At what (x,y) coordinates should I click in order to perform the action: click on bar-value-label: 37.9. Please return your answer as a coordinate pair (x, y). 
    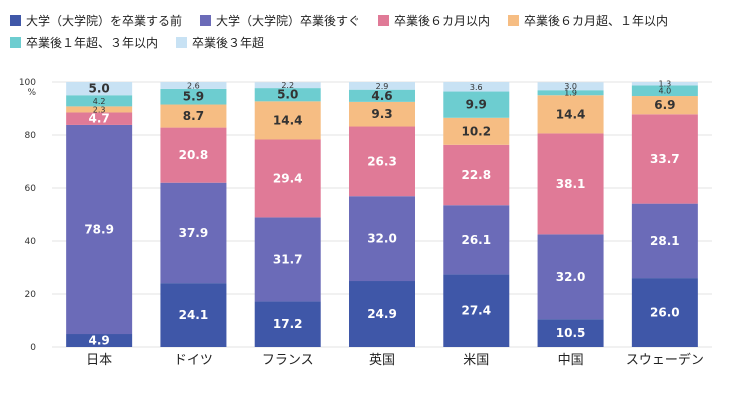
    Looking at the image, I should click on (194, 233).